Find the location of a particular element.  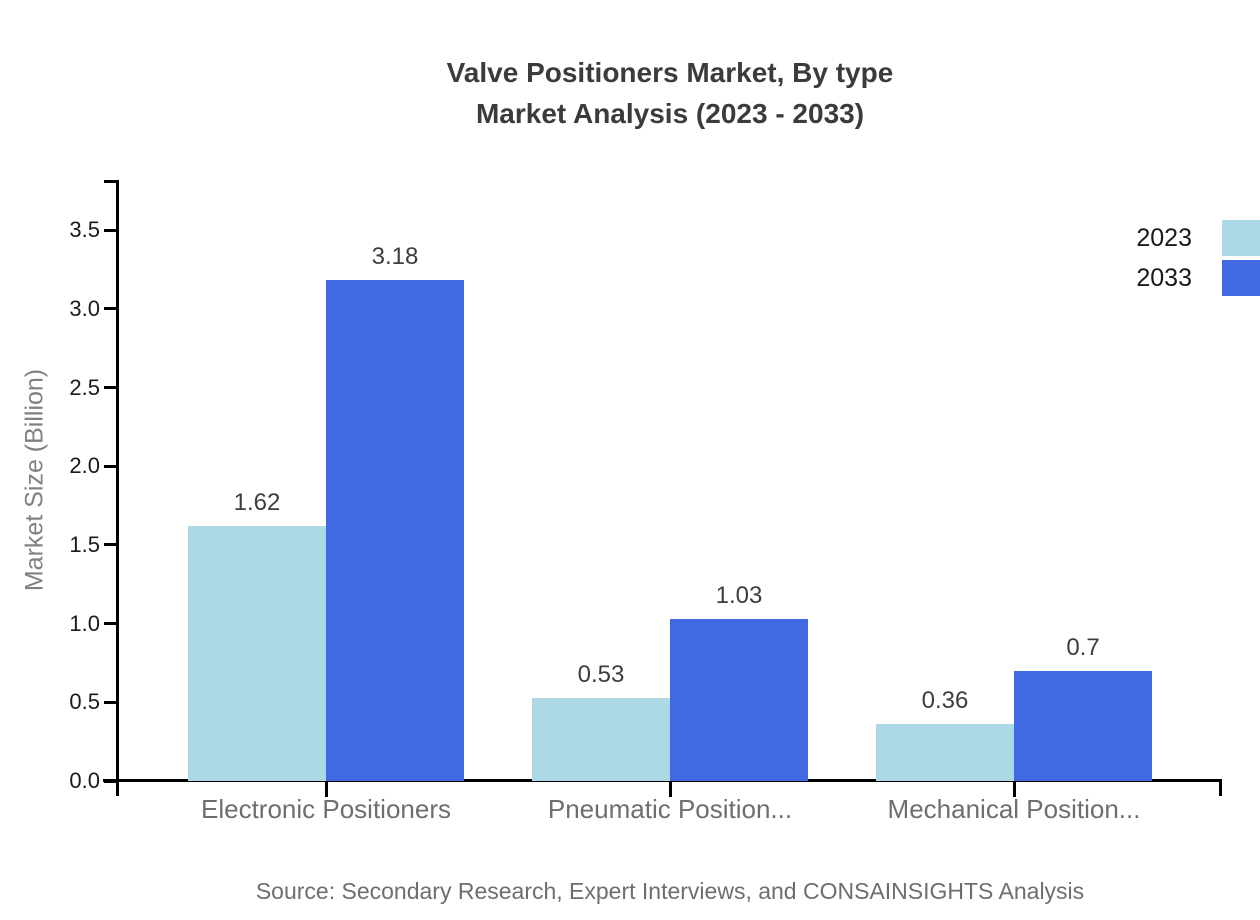

y-tick-label: 1.5 is located at coordinates (84, 544).